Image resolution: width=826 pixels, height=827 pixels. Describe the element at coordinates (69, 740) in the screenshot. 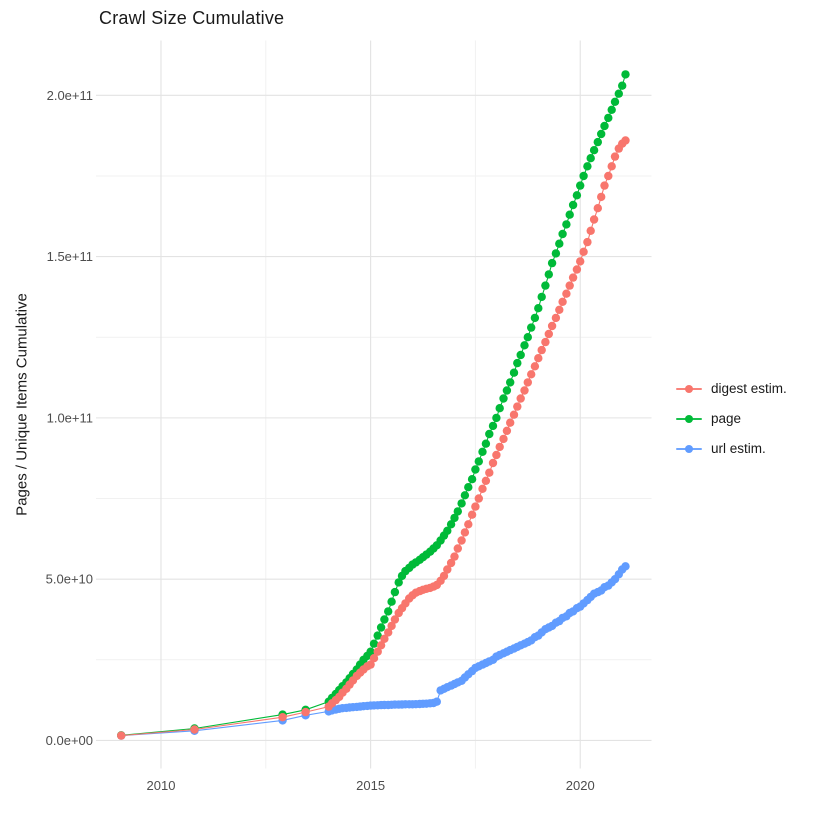

I see `y-tick-label: 0.0e+00` at that location.